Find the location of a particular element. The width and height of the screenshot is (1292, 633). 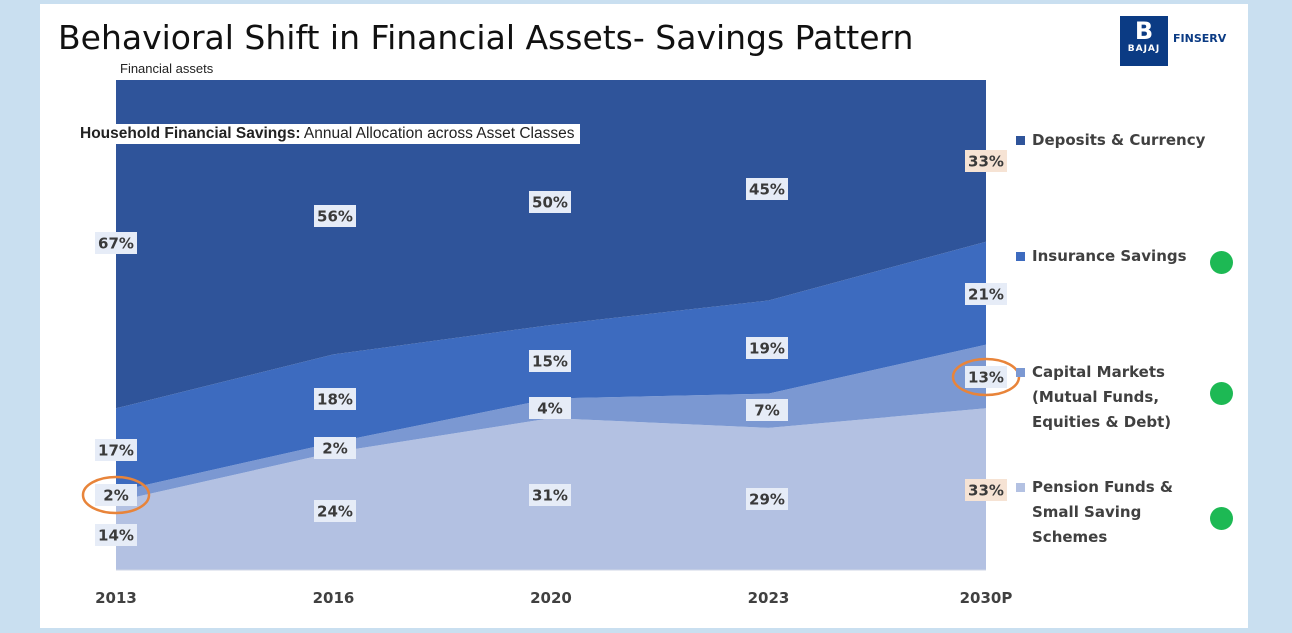

logo-letter: B is located at coordinates (1144, 31).